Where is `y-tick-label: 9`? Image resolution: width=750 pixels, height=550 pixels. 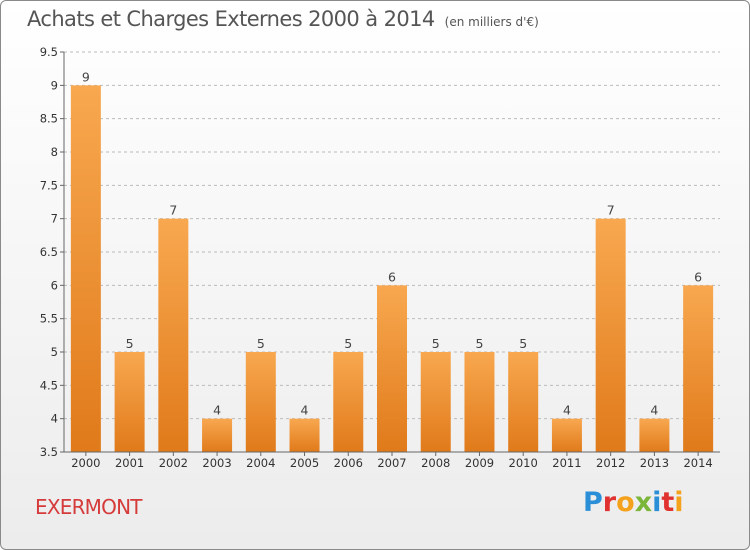
y-tick-label: 9 is located at coordinates (54, 85).